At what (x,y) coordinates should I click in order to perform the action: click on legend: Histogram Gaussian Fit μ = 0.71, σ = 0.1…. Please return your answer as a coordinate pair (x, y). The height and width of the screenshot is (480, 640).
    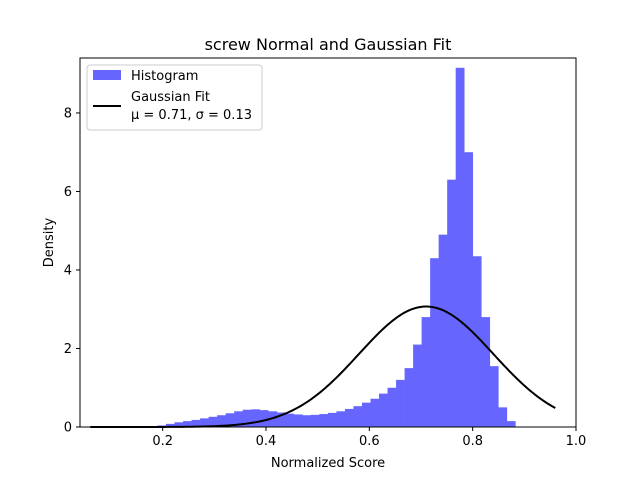
    Looking at the image, I should click on (174, 97).